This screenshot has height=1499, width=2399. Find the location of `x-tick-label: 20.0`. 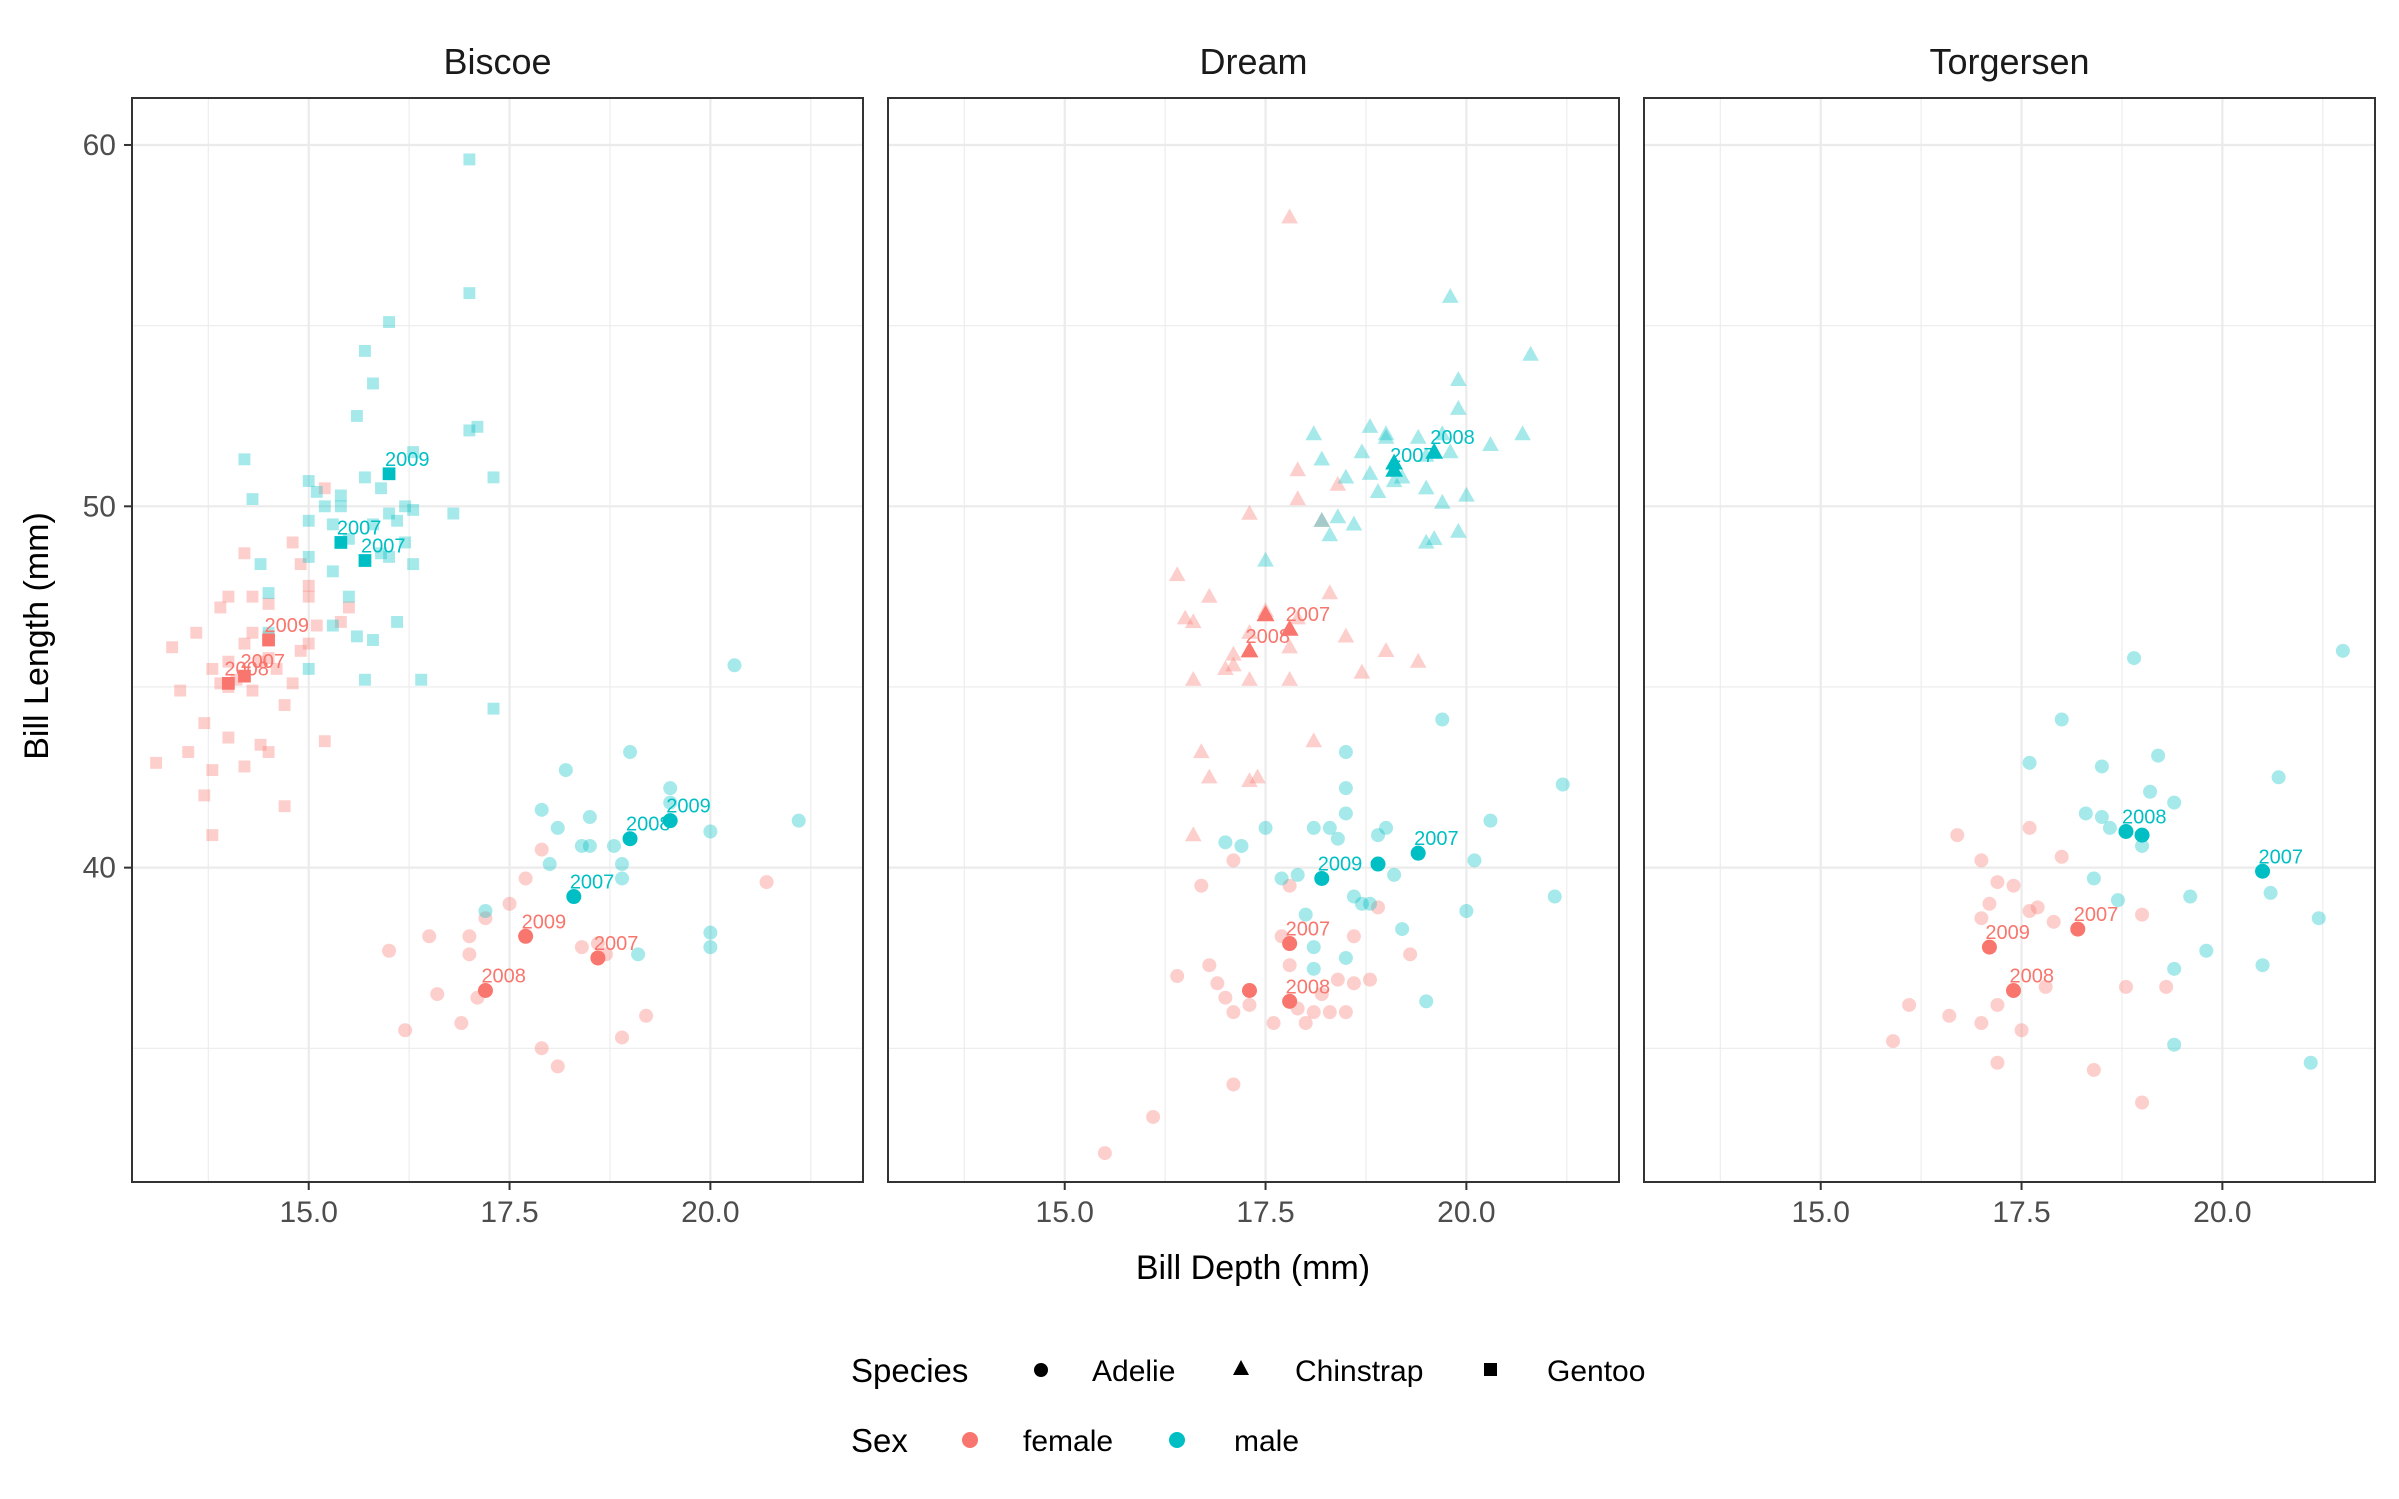

x-tick-label: 20.0 is located at coordinates (710, 1212).